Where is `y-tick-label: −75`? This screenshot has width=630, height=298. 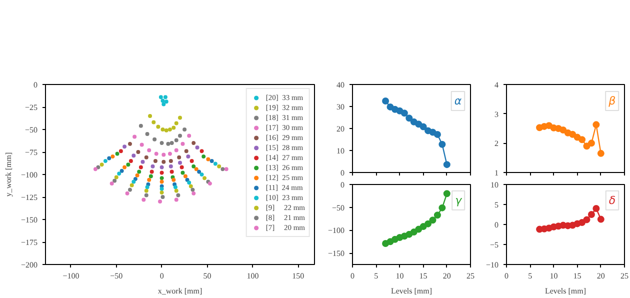
y-tick-label: −75 is located at coordinates (31, 152).